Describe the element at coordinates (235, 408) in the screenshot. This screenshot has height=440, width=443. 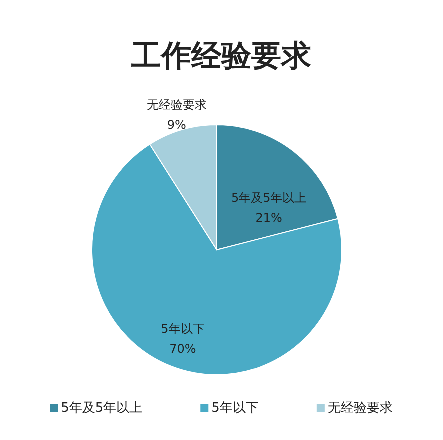
I see `legend-label: 5年以下` at that location.